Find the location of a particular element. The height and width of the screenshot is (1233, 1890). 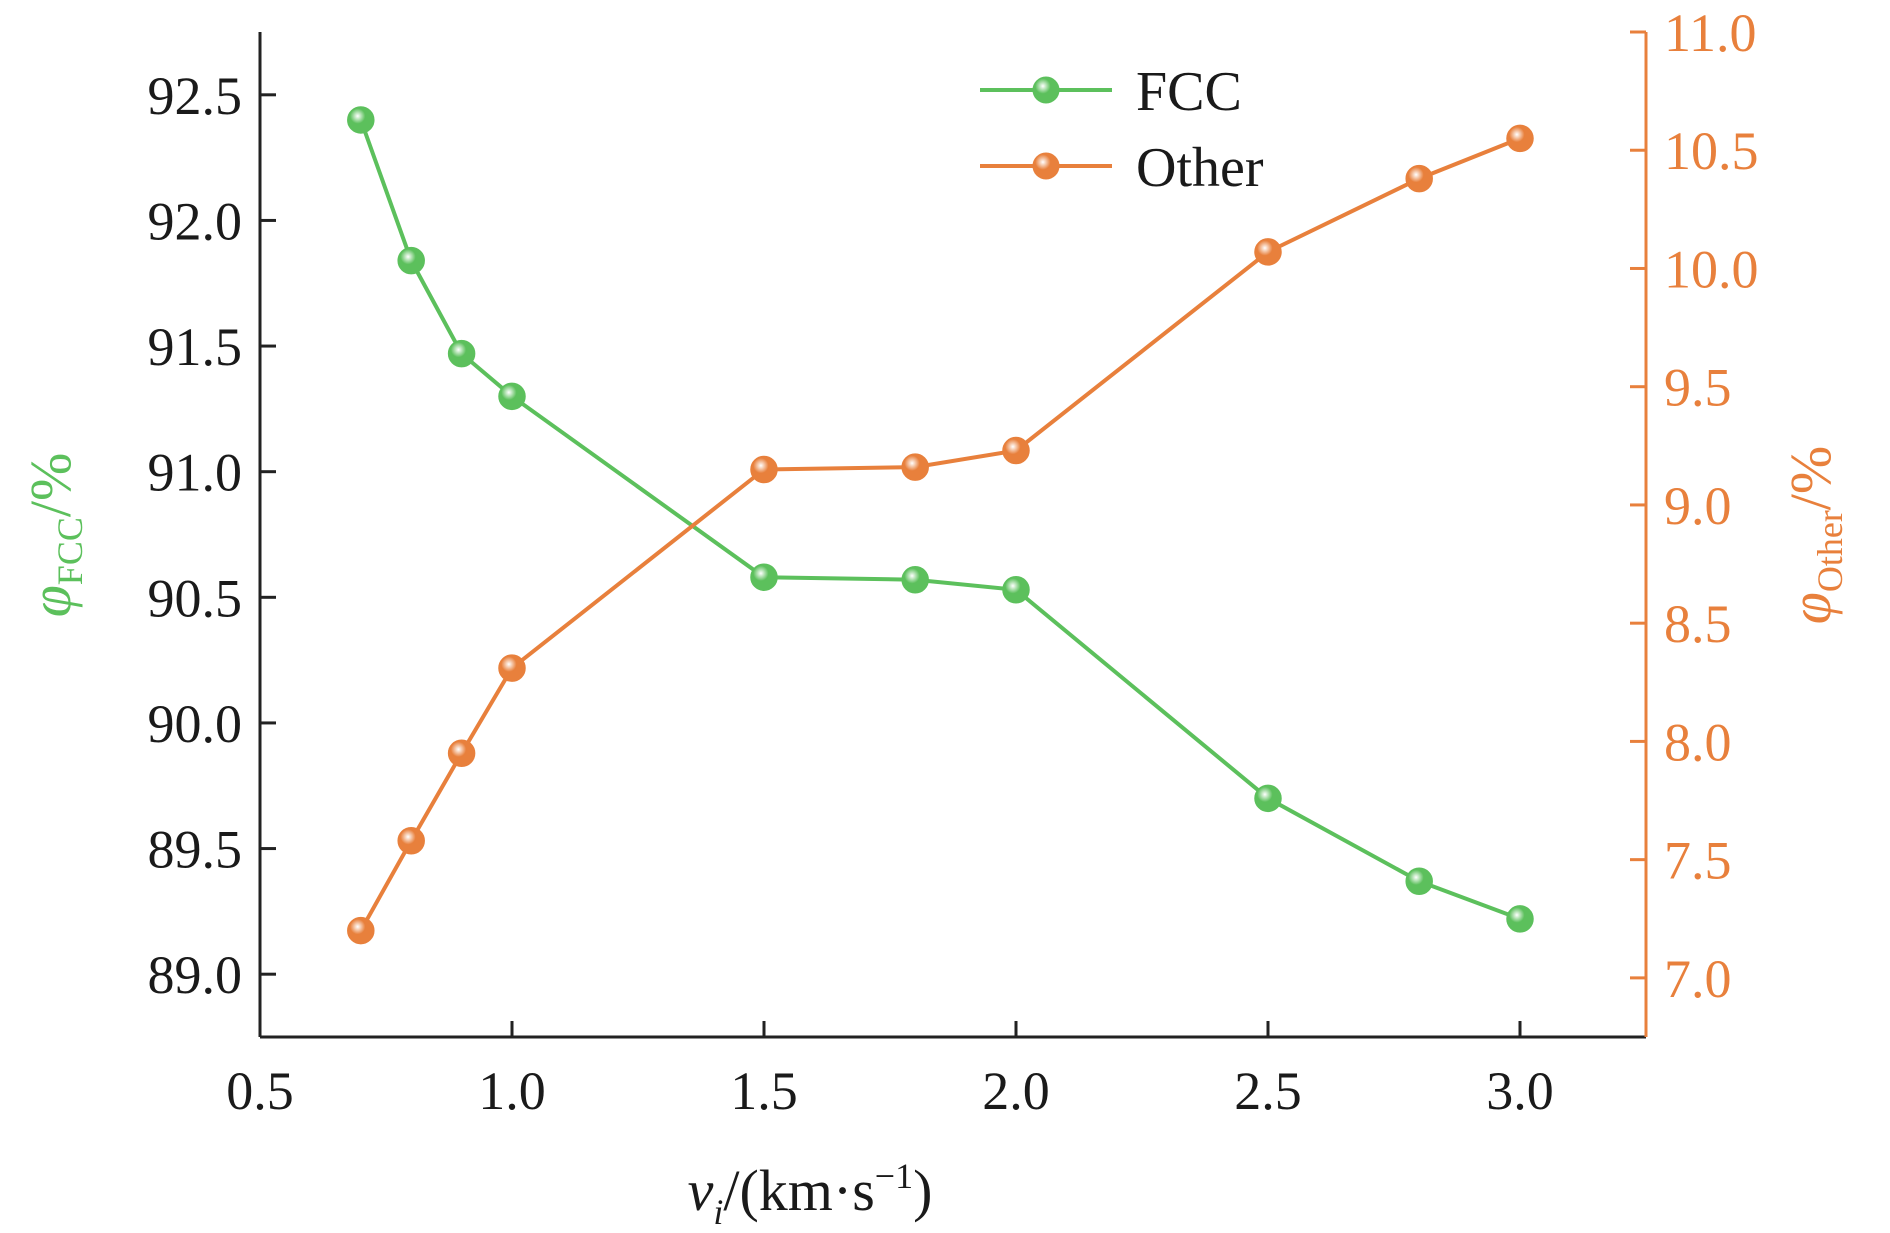

y-left-tick-label: 91.0 is located at coordinates (195, 473).